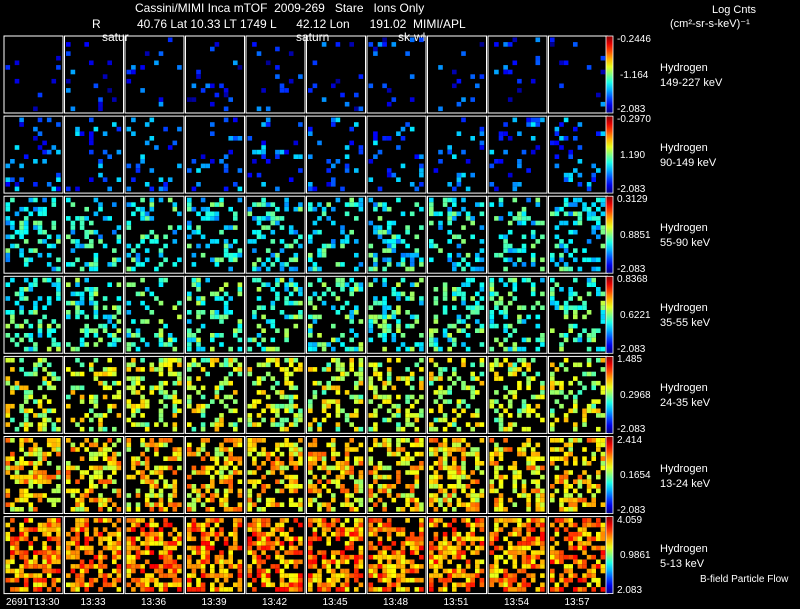  Describe the element at coordinates (578, 394) in the screenshot. I see `panel-r4-c9` at that location.